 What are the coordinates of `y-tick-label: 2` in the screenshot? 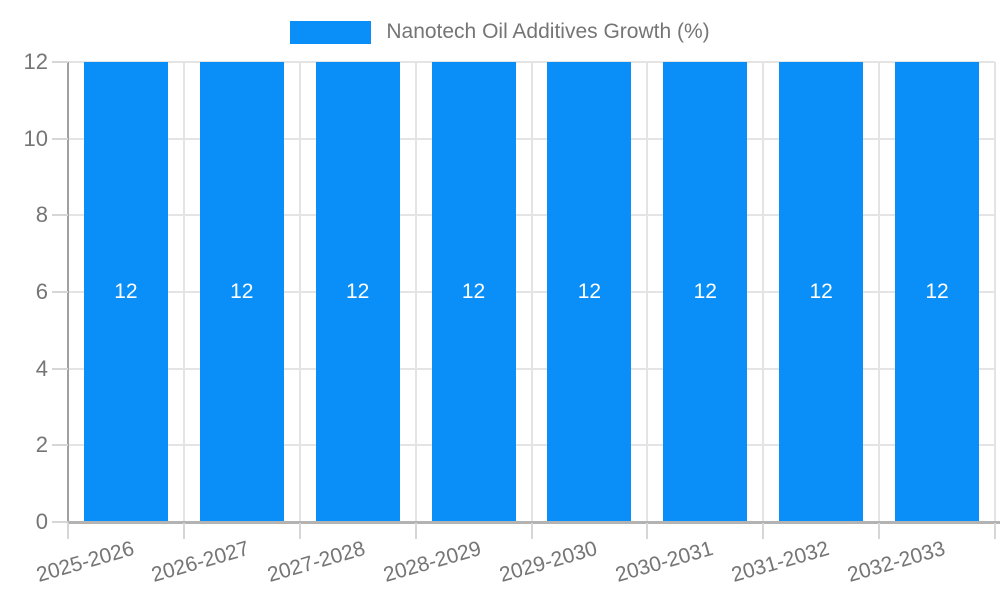 It's located at (41, 445).